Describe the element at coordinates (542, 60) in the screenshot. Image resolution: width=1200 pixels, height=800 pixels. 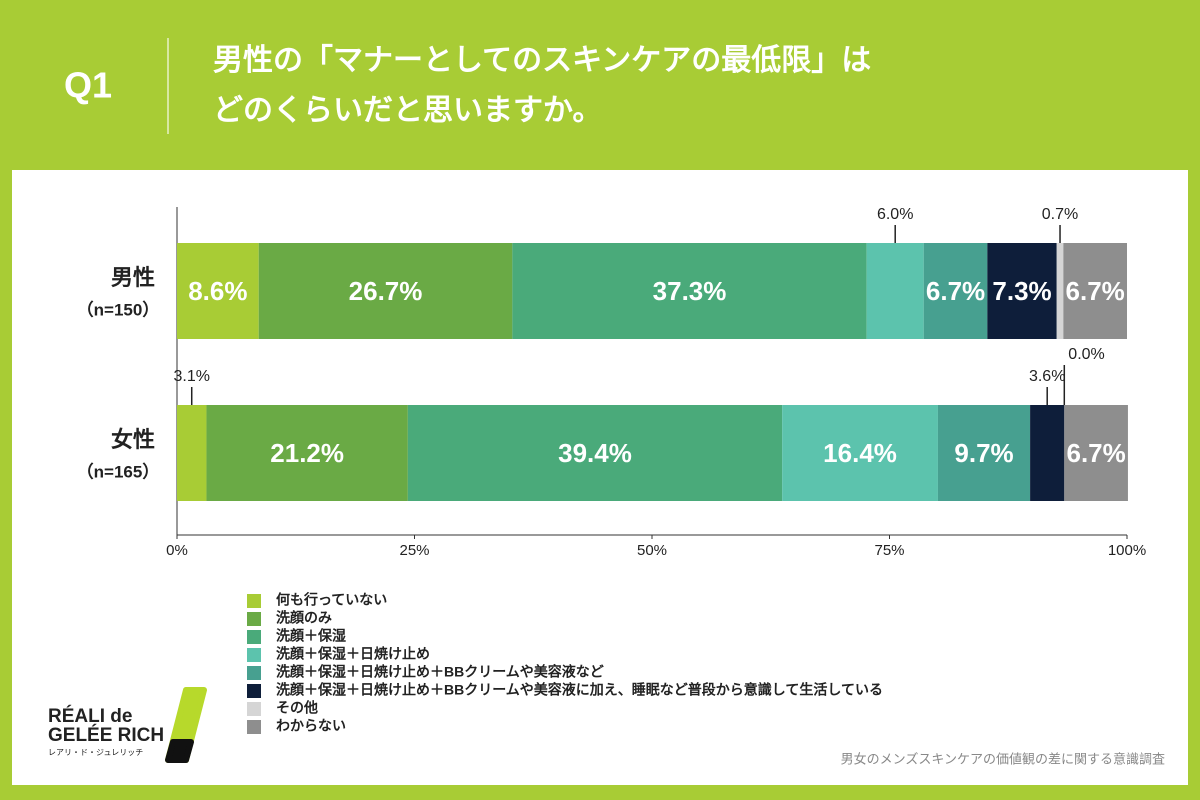
I see `chart-title: 男性の「マナーとしてのスキンケアの最低限」は` at that location.